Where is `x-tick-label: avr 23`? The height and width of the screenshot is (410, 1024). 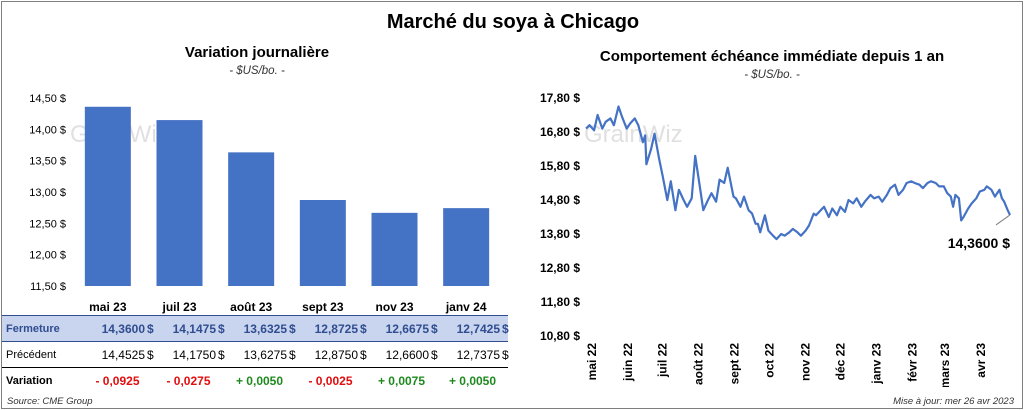
x-tick-label: avr 23 is located at coordinates (981, 360).